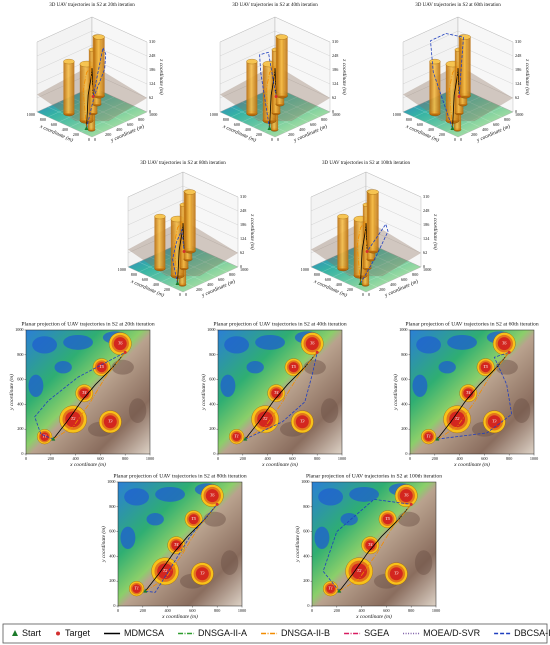  I want to click on legend-label: DBCSA-II, so click(532, 633).